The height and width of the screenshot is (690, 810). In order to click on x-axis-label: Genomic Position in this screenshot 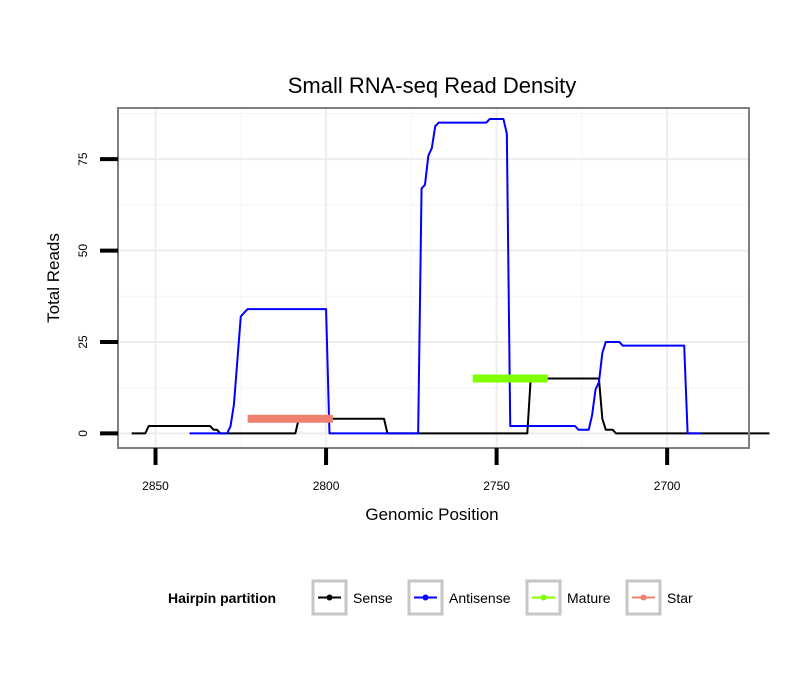, I will do `click(431, 514)`.